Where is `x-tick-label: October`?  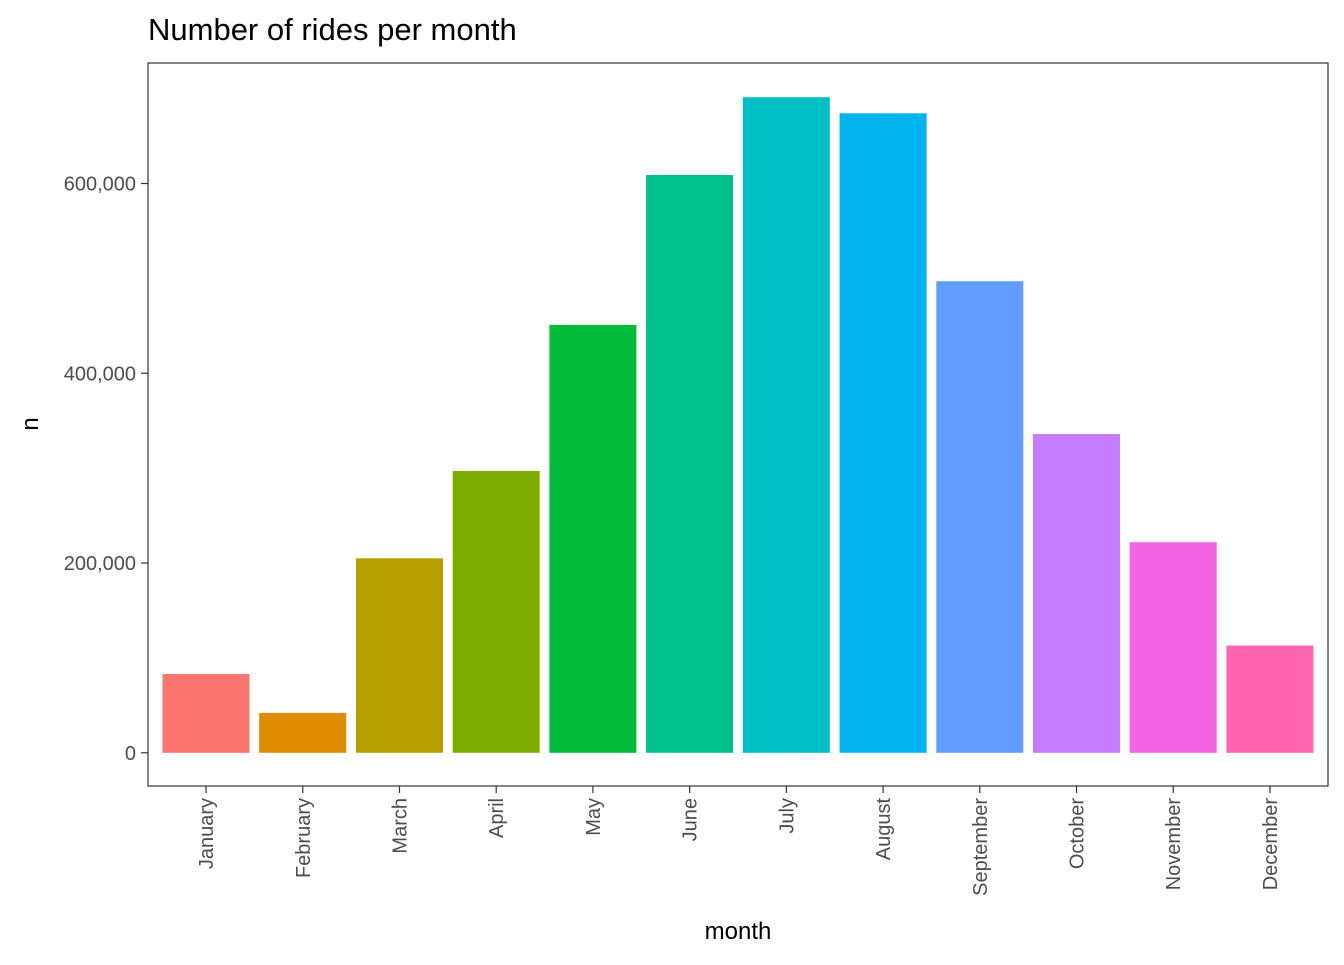
x-tick-label: October is located at coordinates (1078, 833).